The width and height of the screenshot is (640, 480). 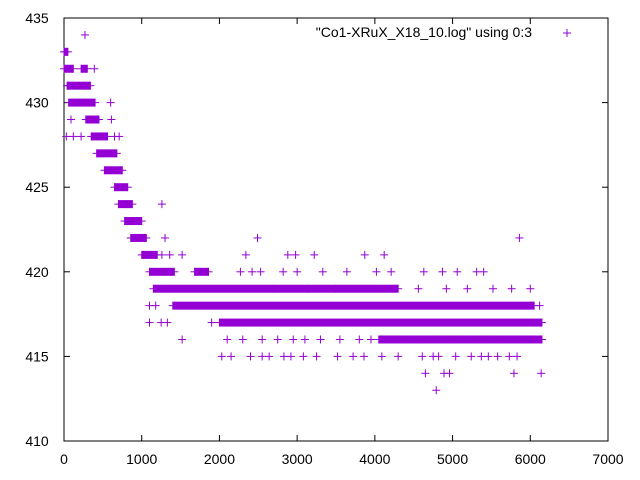 What do you see at coordinates (37, 103) in the screenshot?
I see `y-tick-label: 430` at bounding box center [37, 103].